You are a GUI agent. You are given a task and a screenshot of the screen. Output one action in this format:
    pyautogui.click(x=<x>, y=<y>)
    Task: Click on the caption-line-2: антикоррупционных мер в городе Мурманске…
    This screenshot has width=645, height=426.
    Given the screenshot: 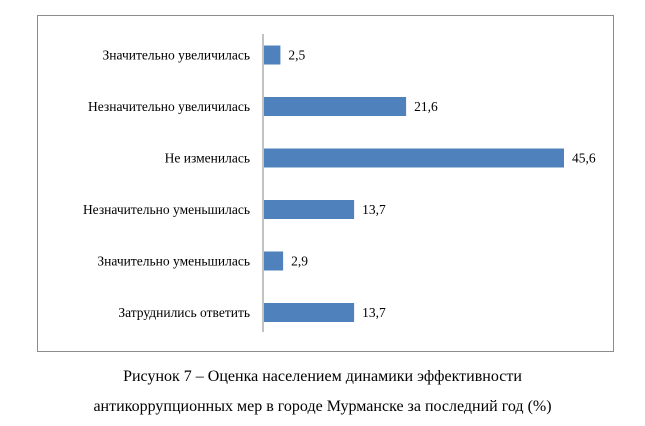 What is the action you would take?
    pyautogui.click(x=322, y=406)
    